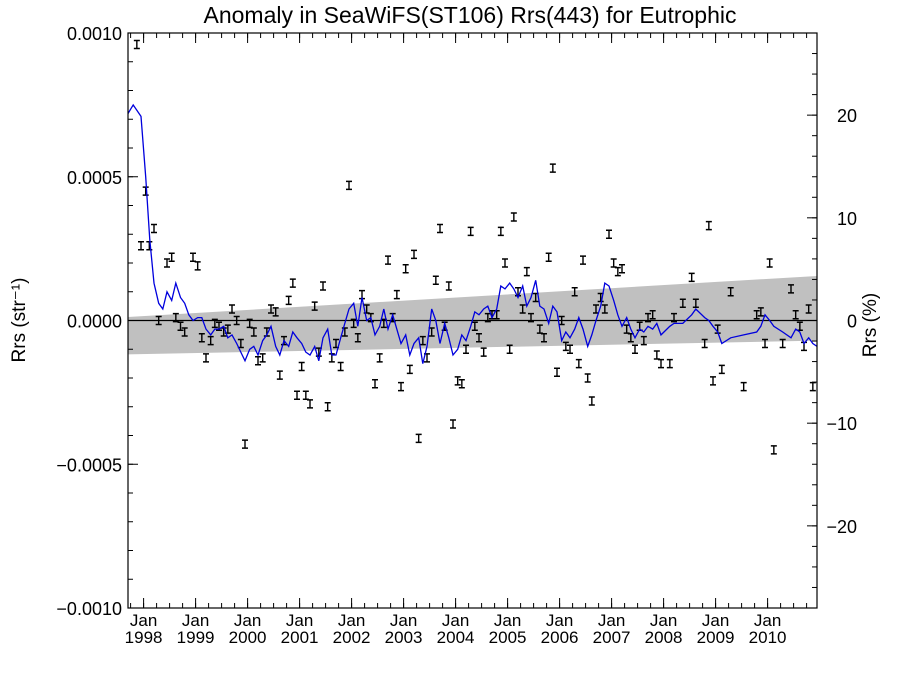  I want to click on x-tick-year: 2003, so click(404, 637).